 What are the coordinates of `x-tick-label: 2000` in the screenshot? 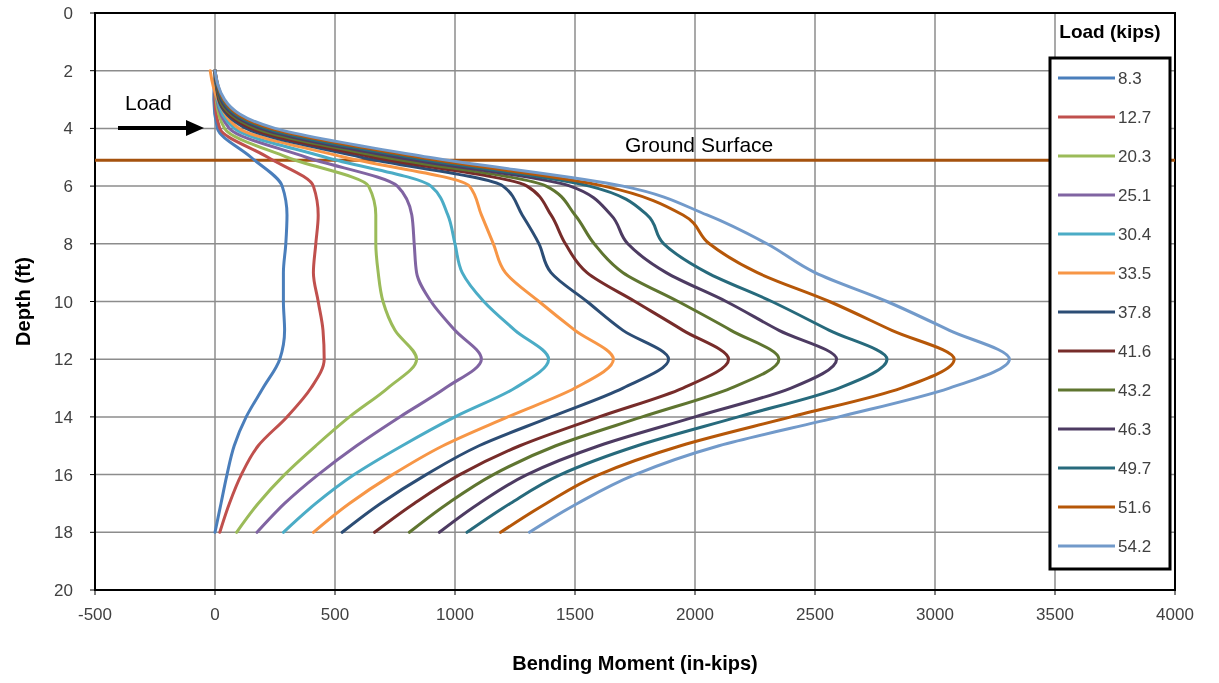 It's located at (695, 614).